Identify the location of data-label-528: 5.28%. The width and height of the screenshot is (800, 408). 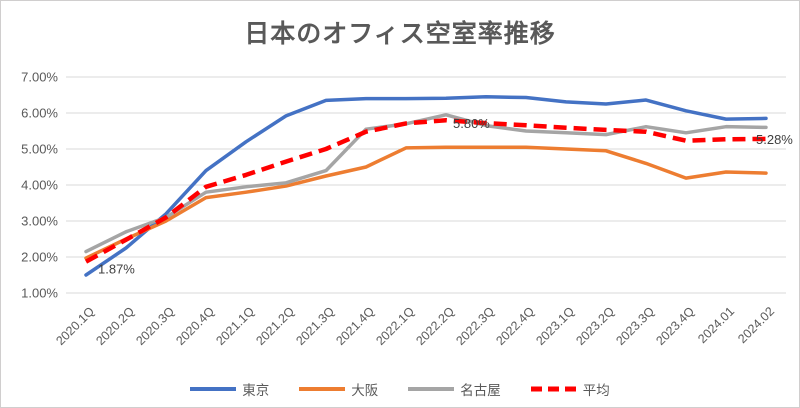
(774, 139).